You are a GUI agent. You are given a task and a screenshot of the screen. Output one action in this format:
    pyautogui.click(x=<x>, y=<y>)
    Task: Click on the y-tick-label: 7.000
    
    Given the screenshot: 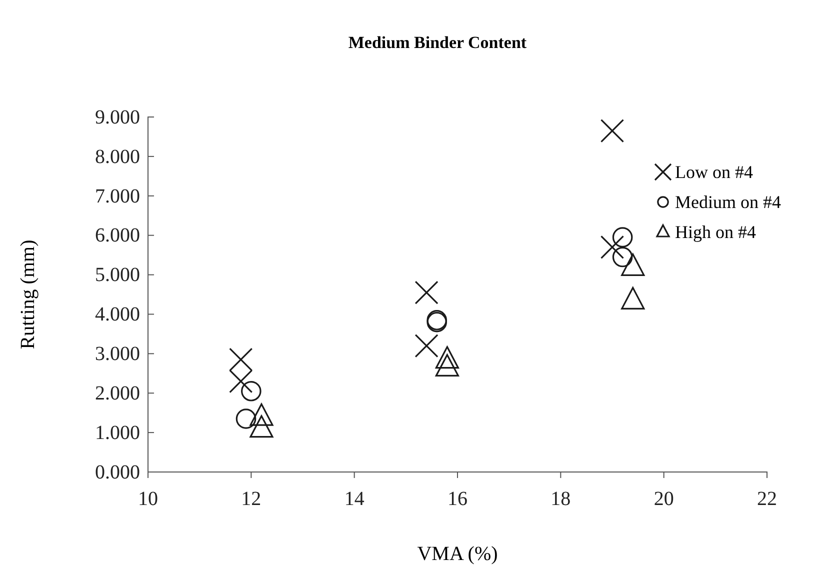 What is the action you would take?
    pyautogui.click(x=117, y=196)
    